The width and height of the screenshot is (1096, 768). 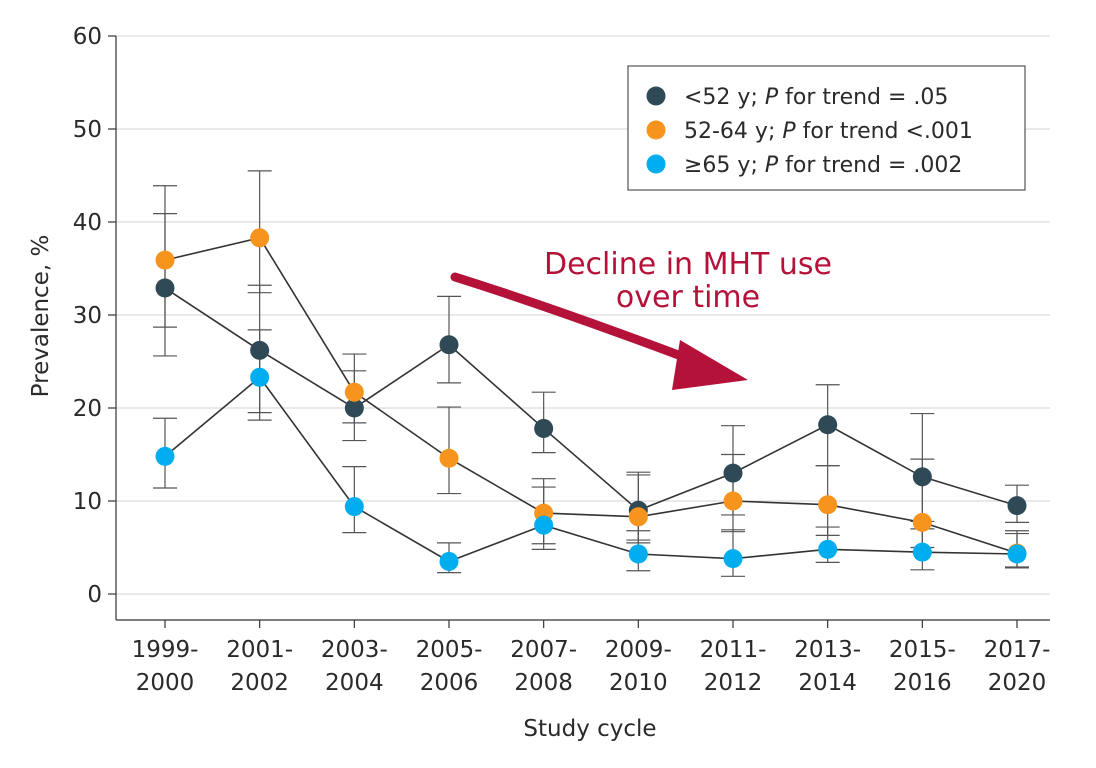 I want to click on y-tick-label: 40, so click(x=87, y=223).